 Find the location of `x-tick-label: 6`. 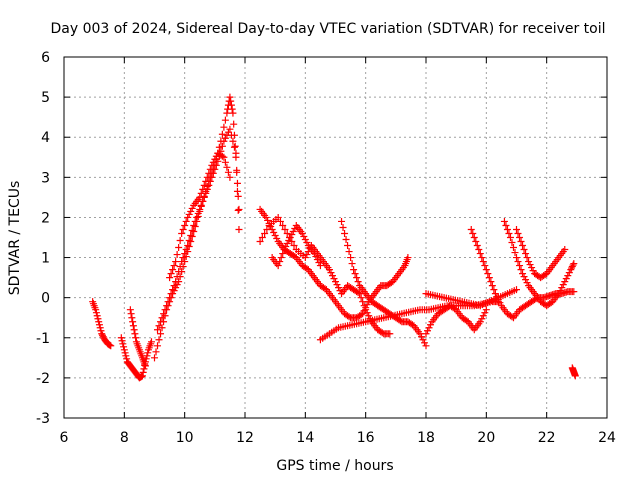

x-tick-label: 6 is located at coordinates (64, 438).